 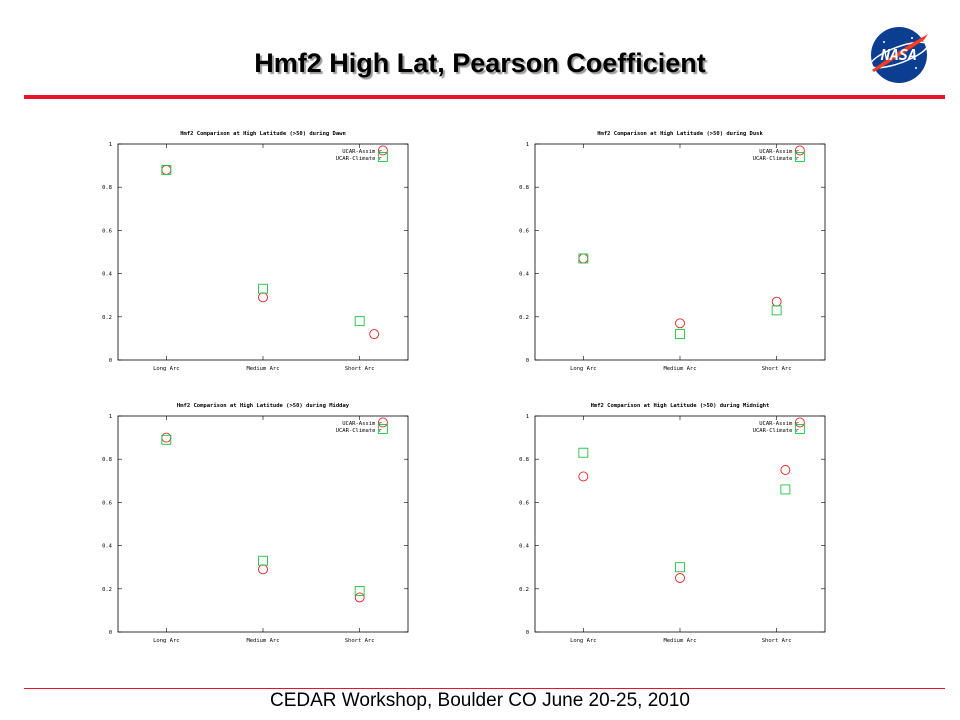 I want to click on nasa-logo-text: NASA, so click(x=898, y=55).